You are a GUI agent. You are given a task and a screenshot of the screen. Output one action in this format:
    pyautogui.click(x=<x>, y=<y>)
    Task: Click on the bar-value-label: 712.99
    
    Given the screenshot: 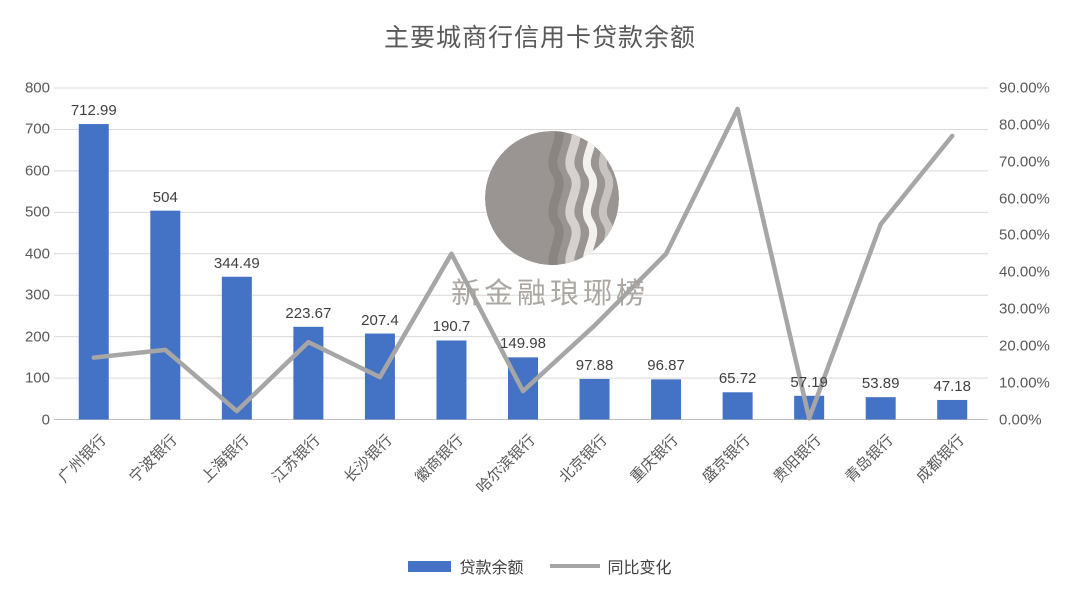 What is the action you would take?
    pyautogui.click(x=93, y=111)
    